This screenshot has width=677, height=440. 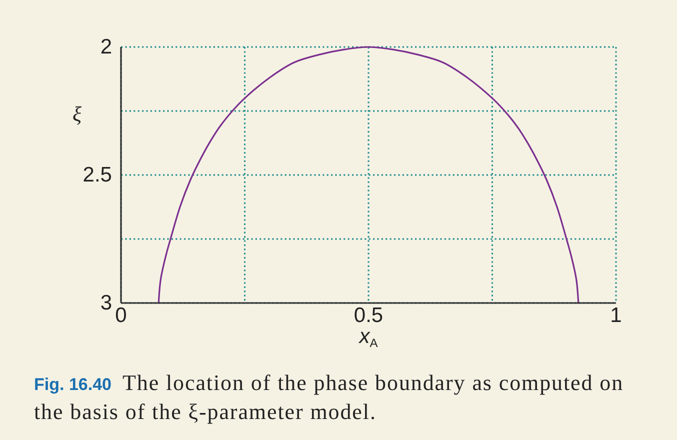 What do you see at coordinates (77, 114) in the screenshot?
I see `y-axis-title: ξ` at bounding box center [77, 114].